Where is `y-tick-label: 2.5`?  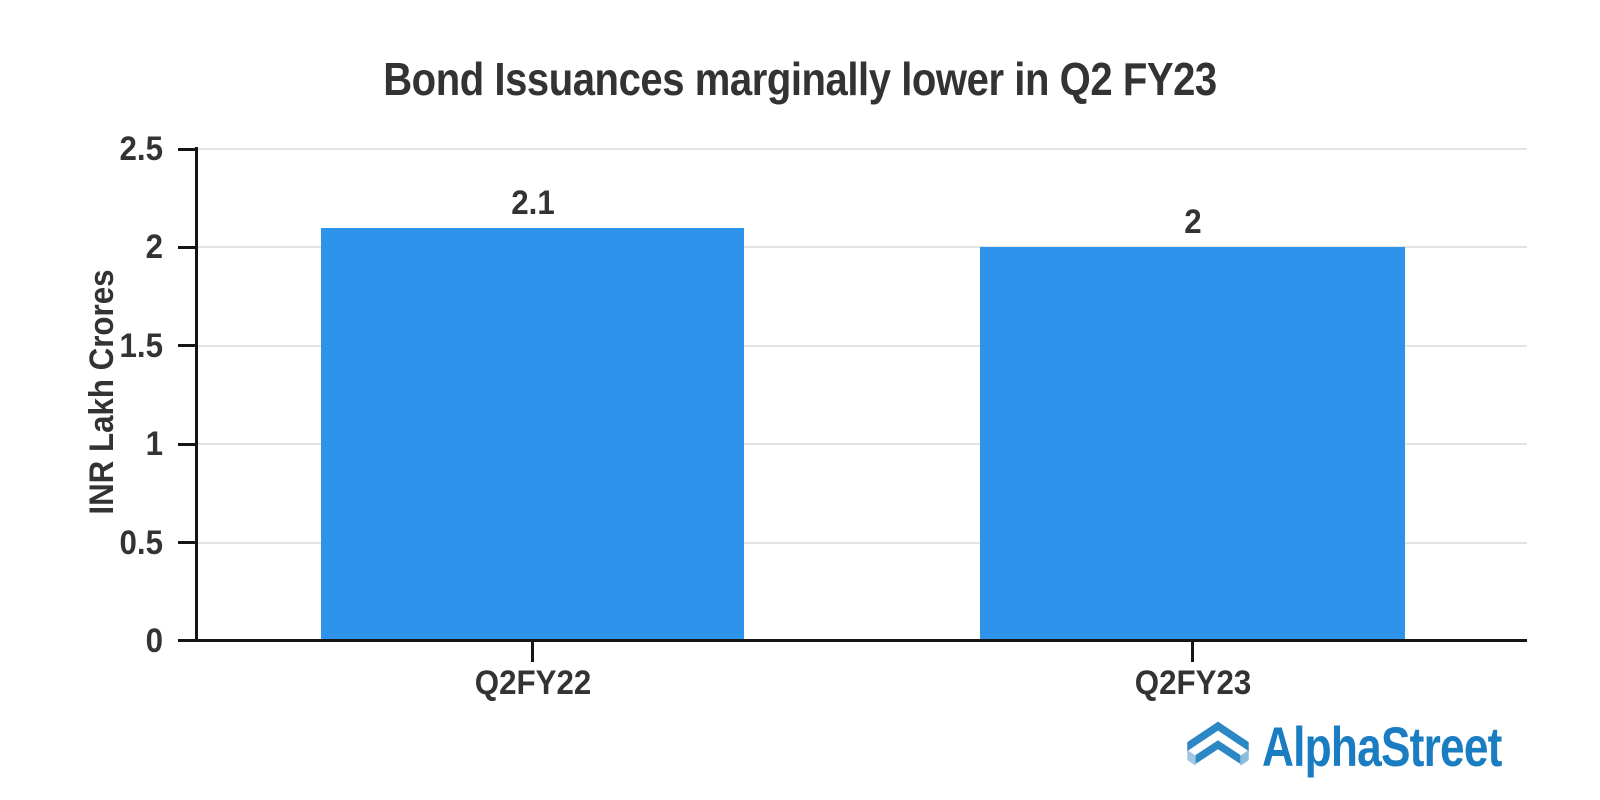
y-tick-label: 2.5 is located at coordinates (141, 149).